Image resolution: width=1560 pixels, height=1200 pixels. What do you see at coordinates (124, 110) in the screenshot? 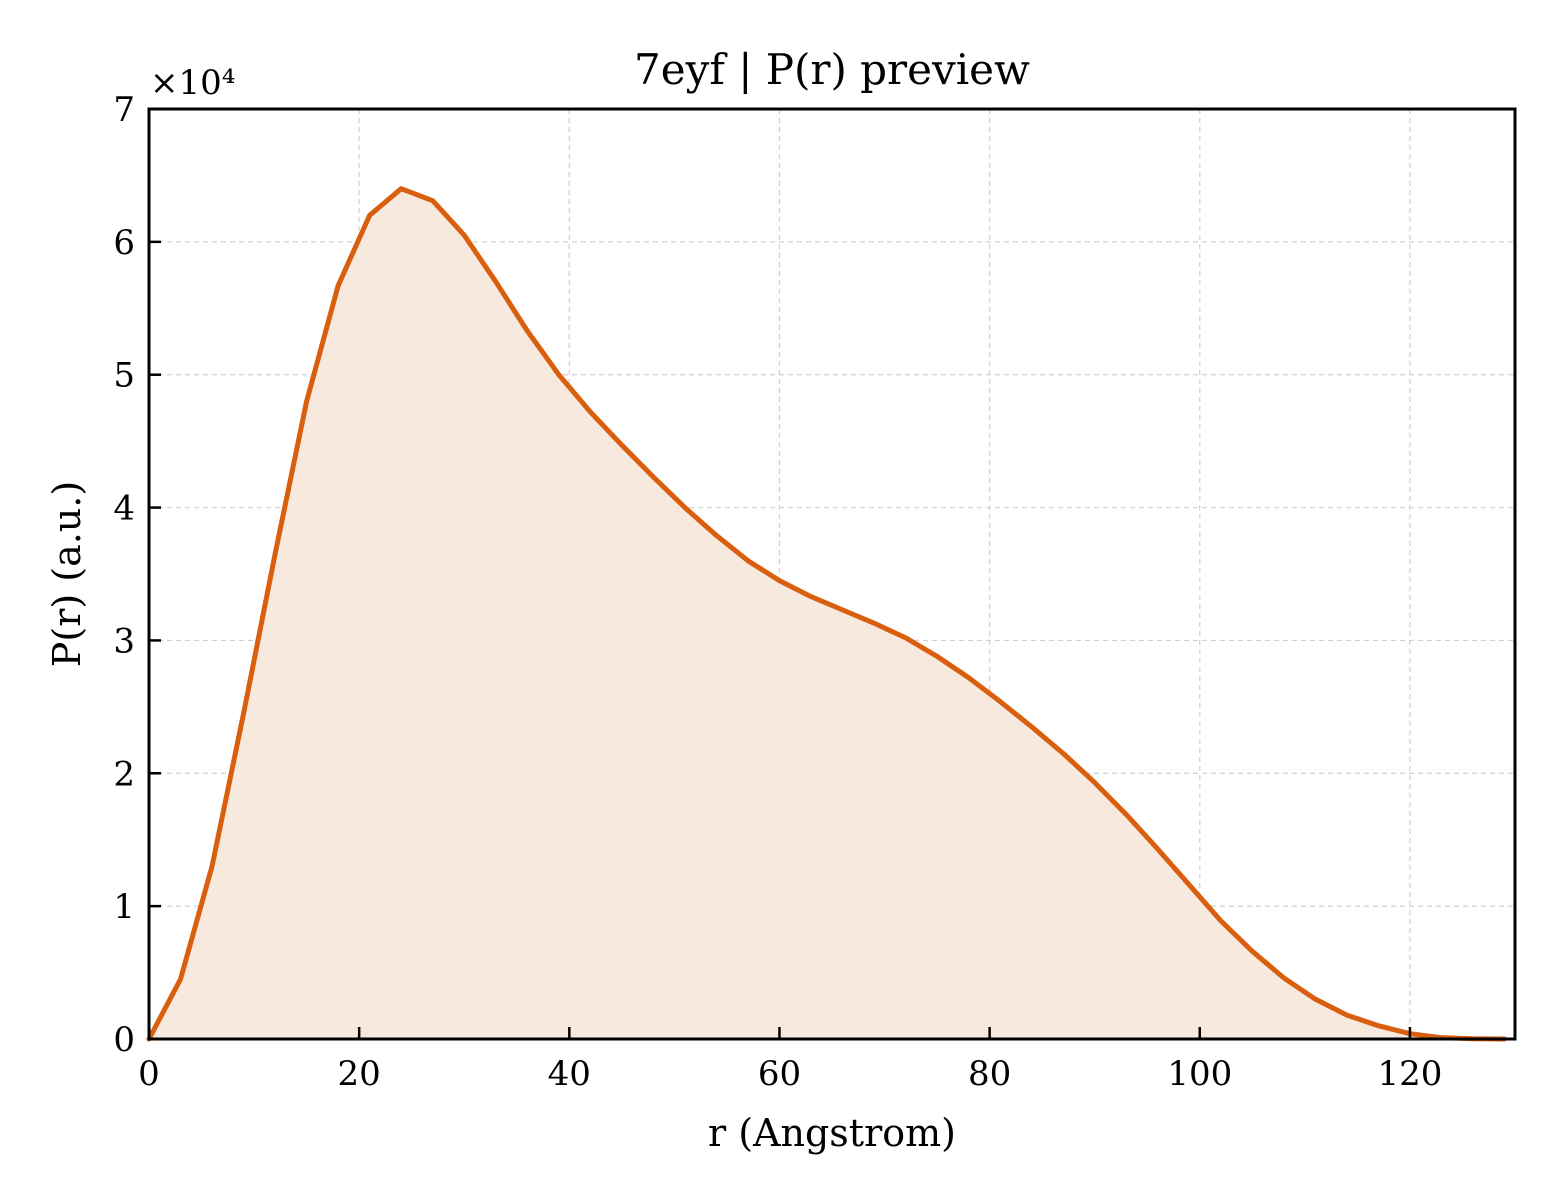
I see `y-tick-label: 7` at bounding box center [124, 110].